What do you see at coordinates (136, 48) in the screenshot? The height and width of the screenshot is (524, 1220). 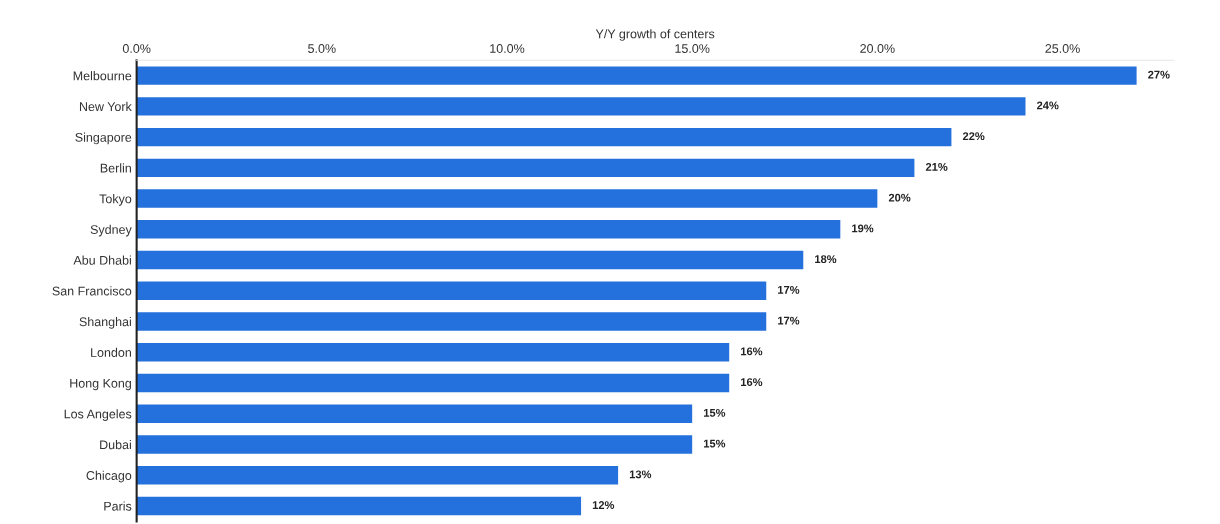 I see `x-tick-label: 0.0%` at bounding box center [136, 48].